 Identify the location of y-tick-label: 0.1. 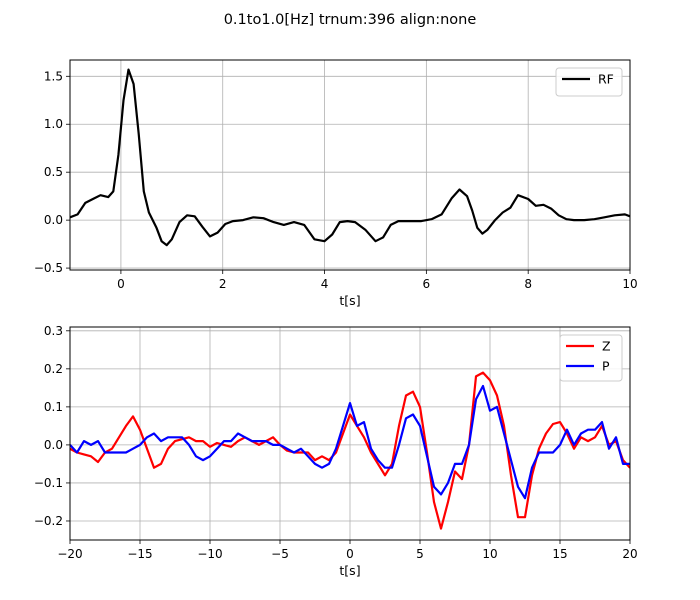
(53, 407).